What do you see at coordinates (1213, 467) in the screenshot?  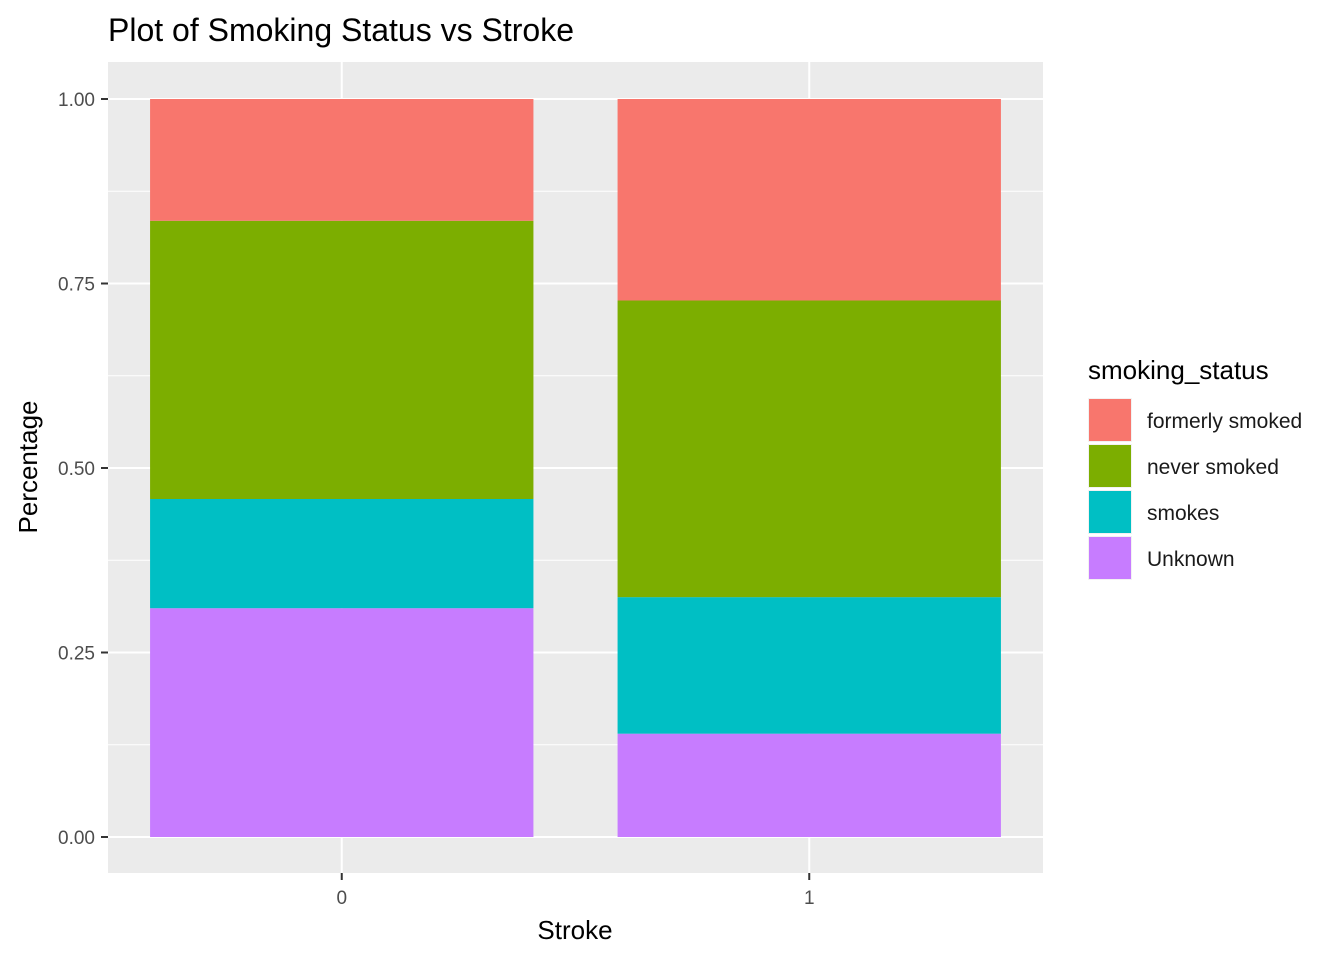 I see `legend-label: never smoked` at bounding box center [1213, 467].